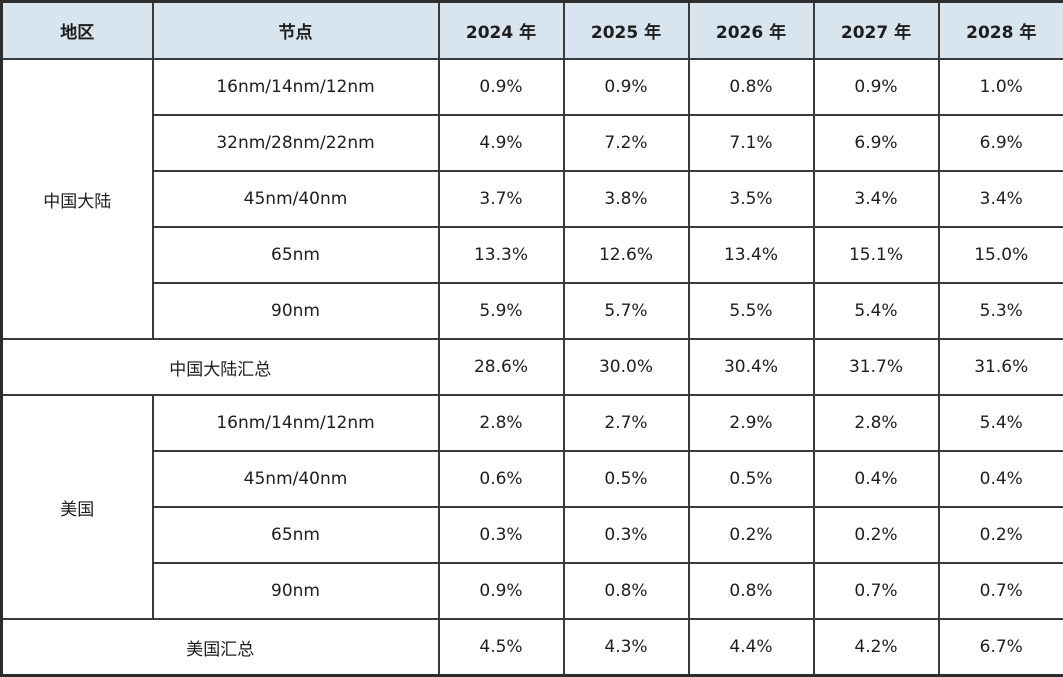 This screenshot has height=677, width=1063. Describe the element at coordinates (751, 423) in the screenshot. I see `value-cell: 2.9%` at that location.